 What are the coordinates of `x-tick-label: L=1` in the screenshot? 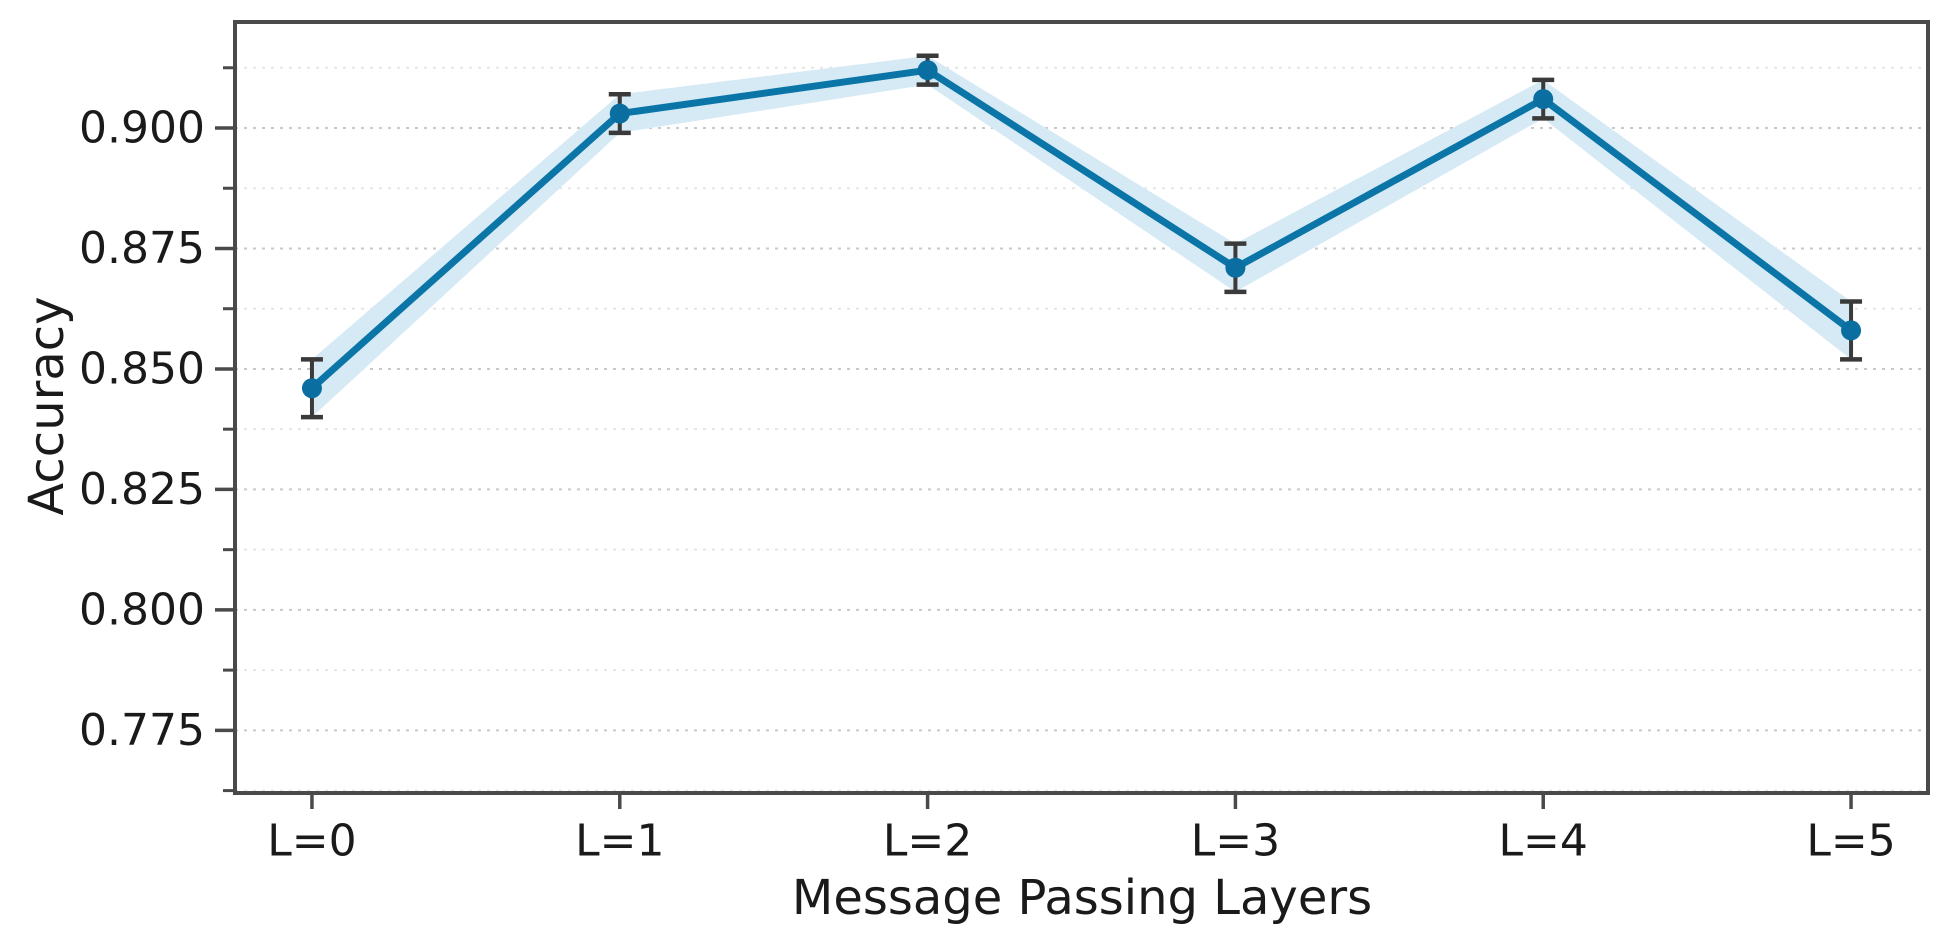 It's located at (619, 841).